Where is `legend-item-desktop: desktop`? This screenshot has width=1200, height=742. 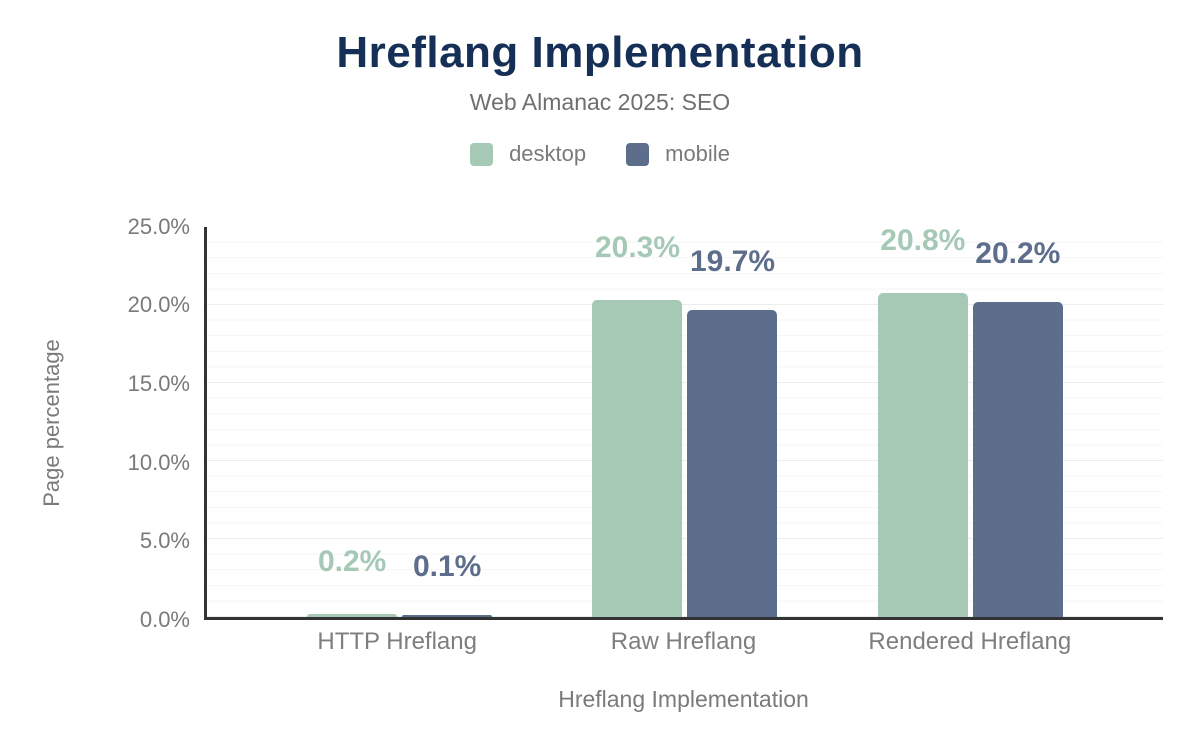 legend-item-desktop: desktop is located at coordinates (528, 154).